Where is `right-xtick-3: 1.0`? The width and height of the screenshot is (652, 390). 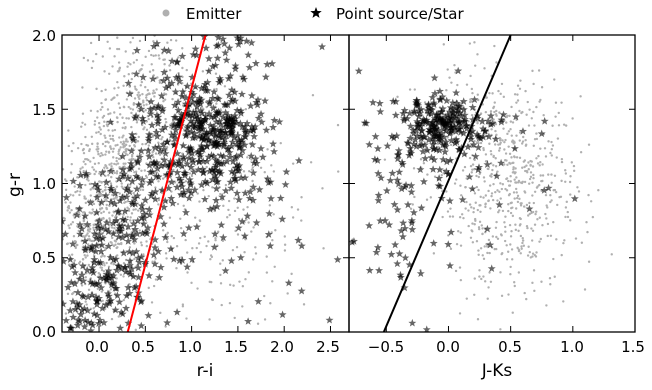
right-xtick-3: 1.0 is located at coordinates (572, 347).